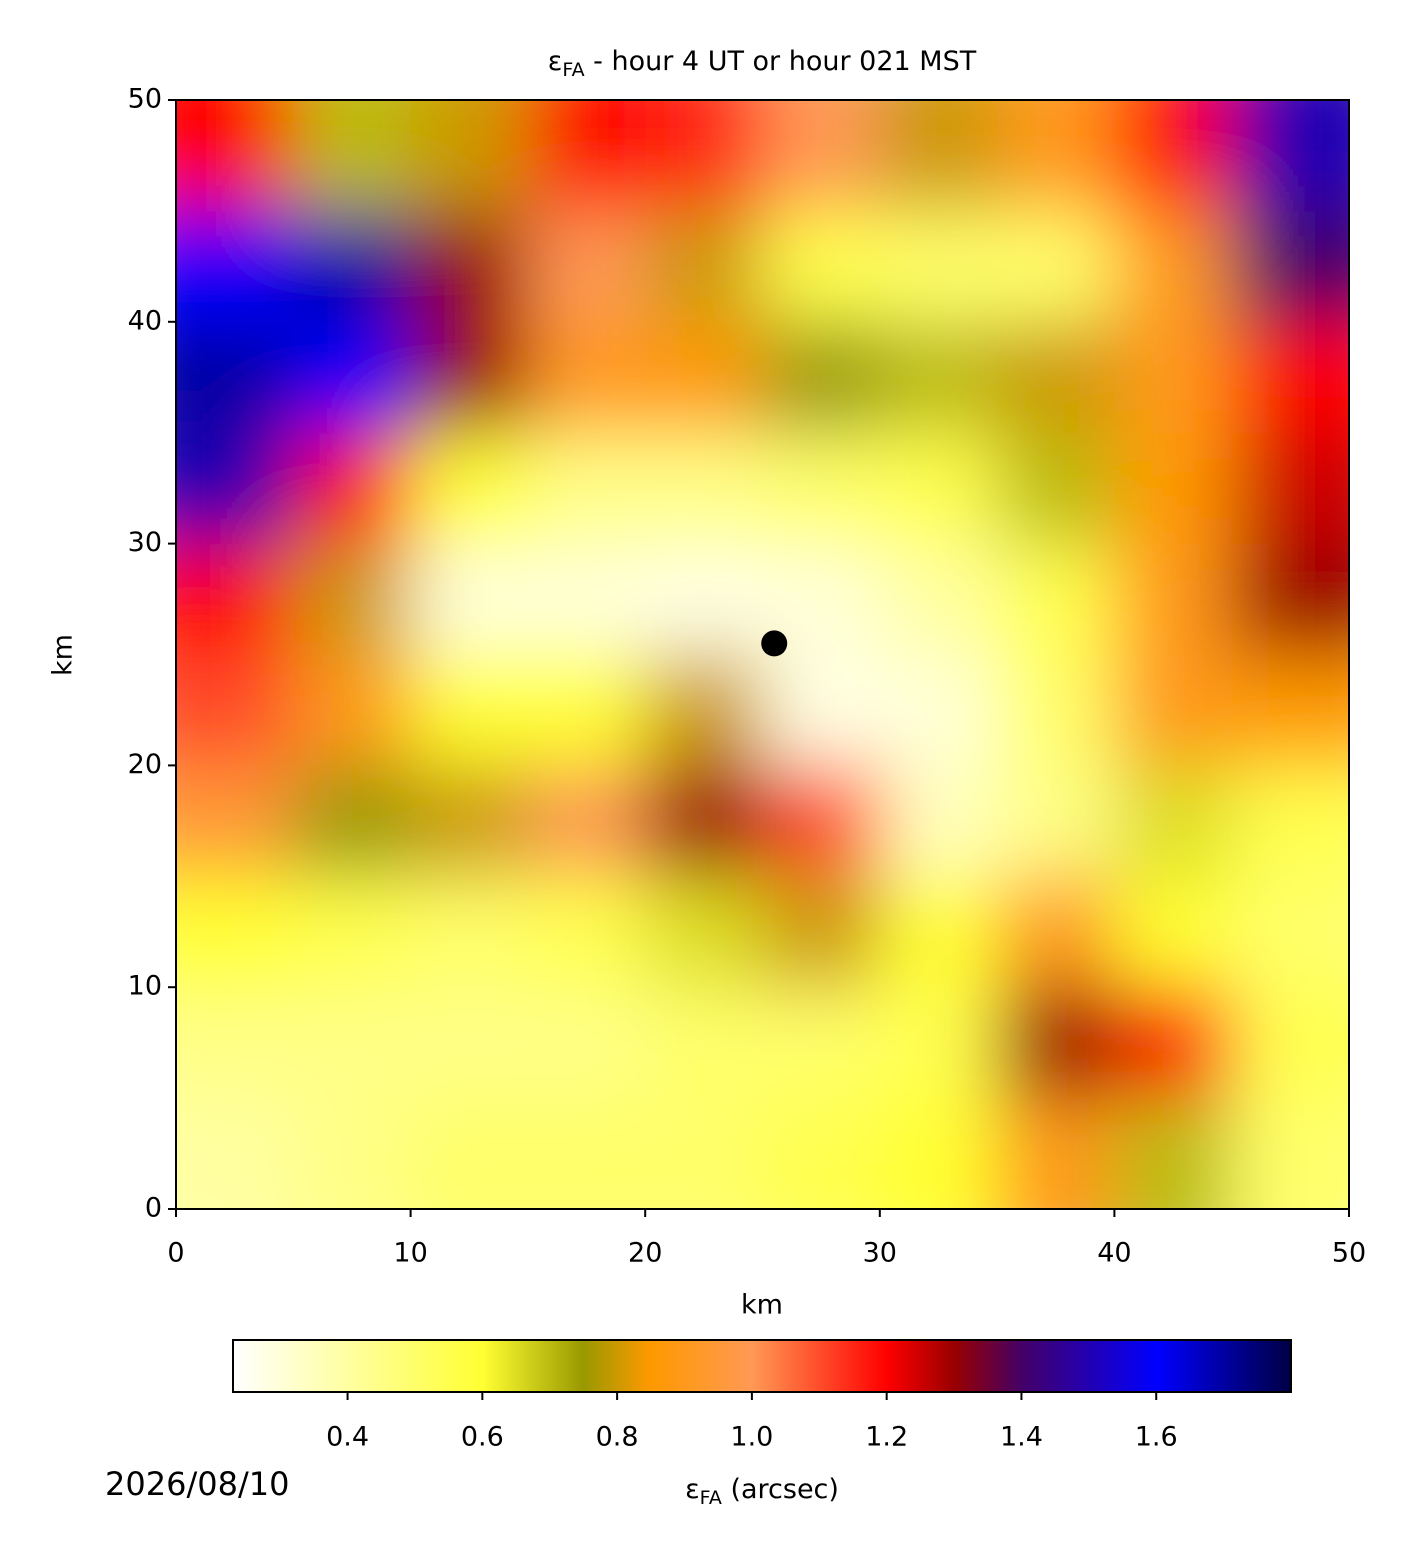  Describe the element at coordinates (1349, 1253) in the screenshot. I see `x-tick-label: 50` at that location.